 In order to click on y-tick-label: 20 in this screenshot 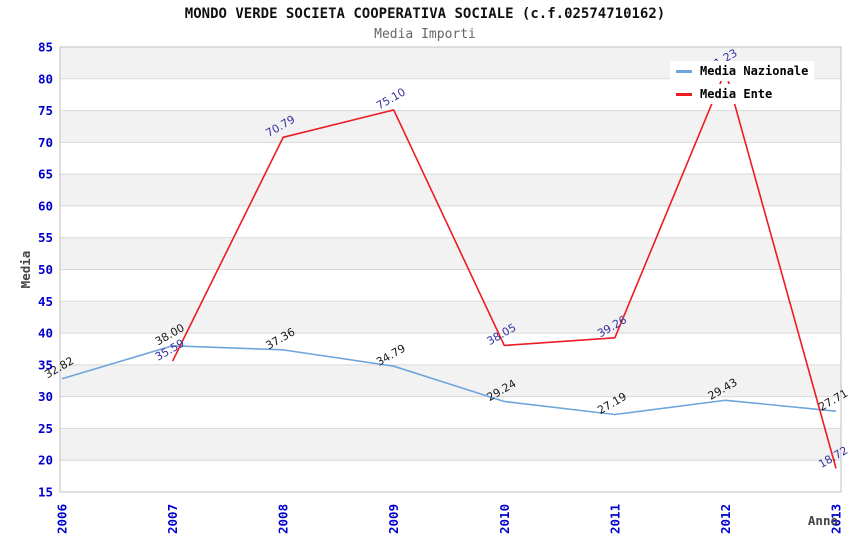, I will do `click(45, 460)`.